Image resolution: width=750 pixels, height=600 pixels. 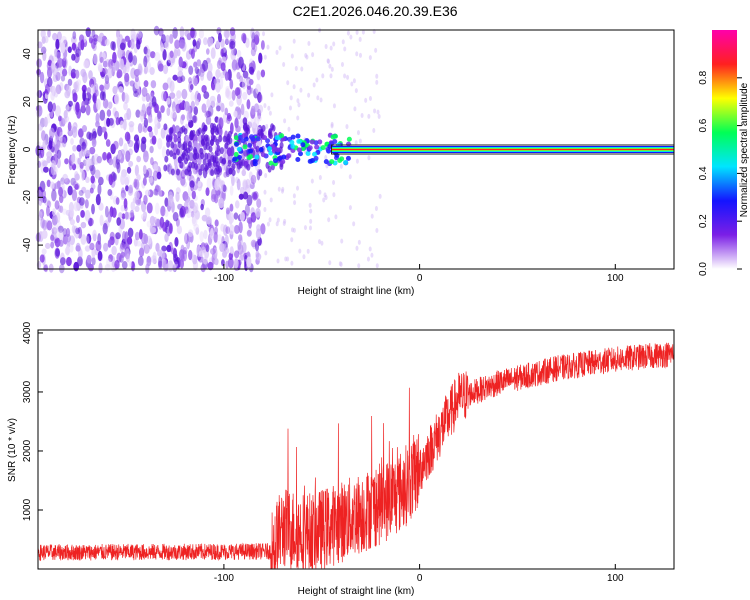 What do you see at coordinates (27, 197) in the screenshot?
I see `spectrogram-y-tick-label: -20` at bounding box center [27, 197].